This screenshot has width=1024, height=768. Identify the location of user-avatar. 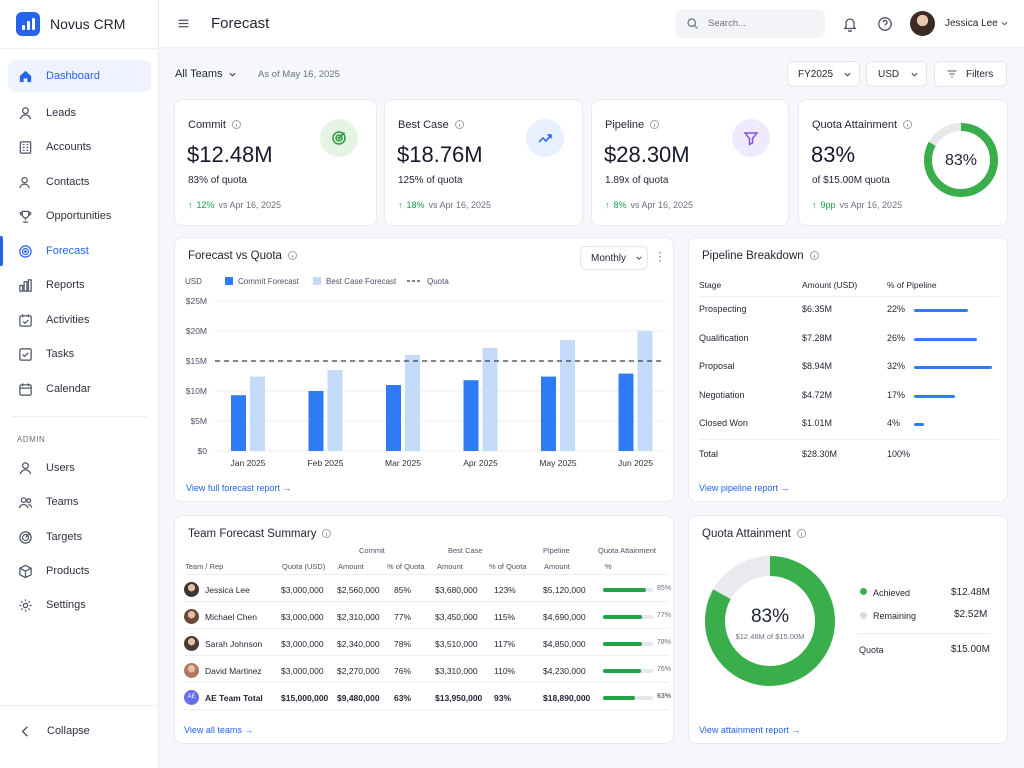
(922, 23).